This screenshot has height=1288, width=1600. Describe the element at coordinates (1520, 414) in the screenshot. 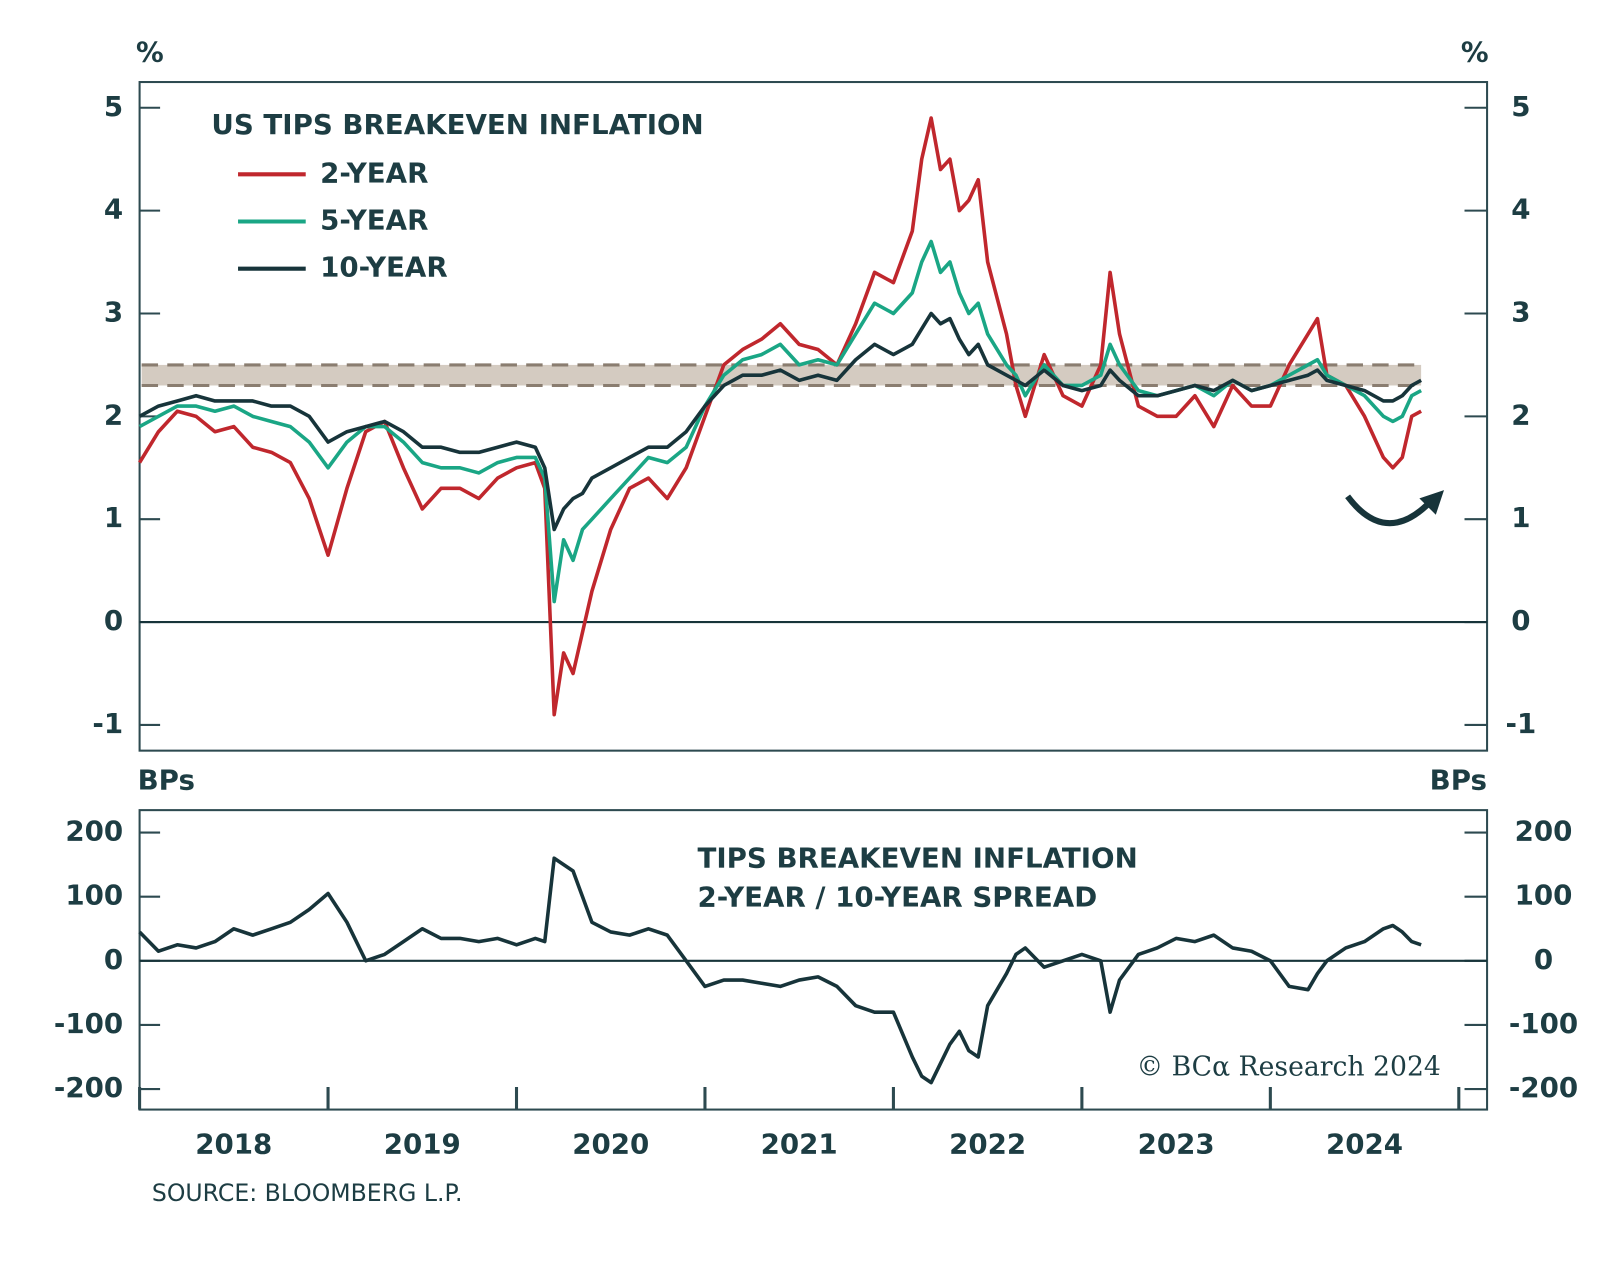

I see `y-tick-label-right: 2` at that location.